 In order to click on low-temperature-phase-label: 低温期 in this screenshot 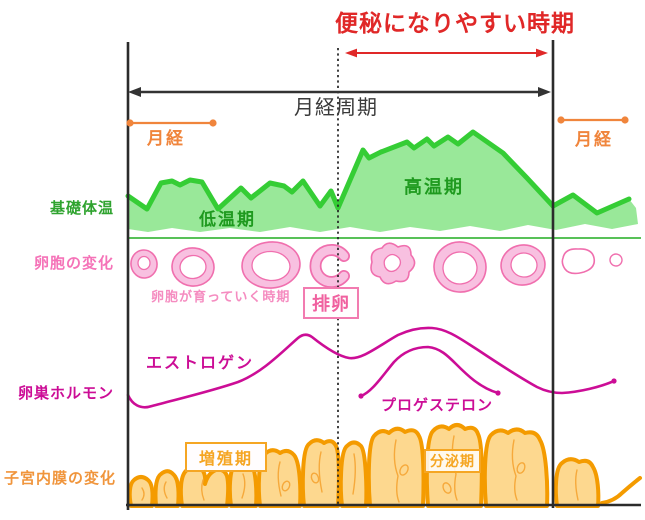, I will do `click(227, 219)`.